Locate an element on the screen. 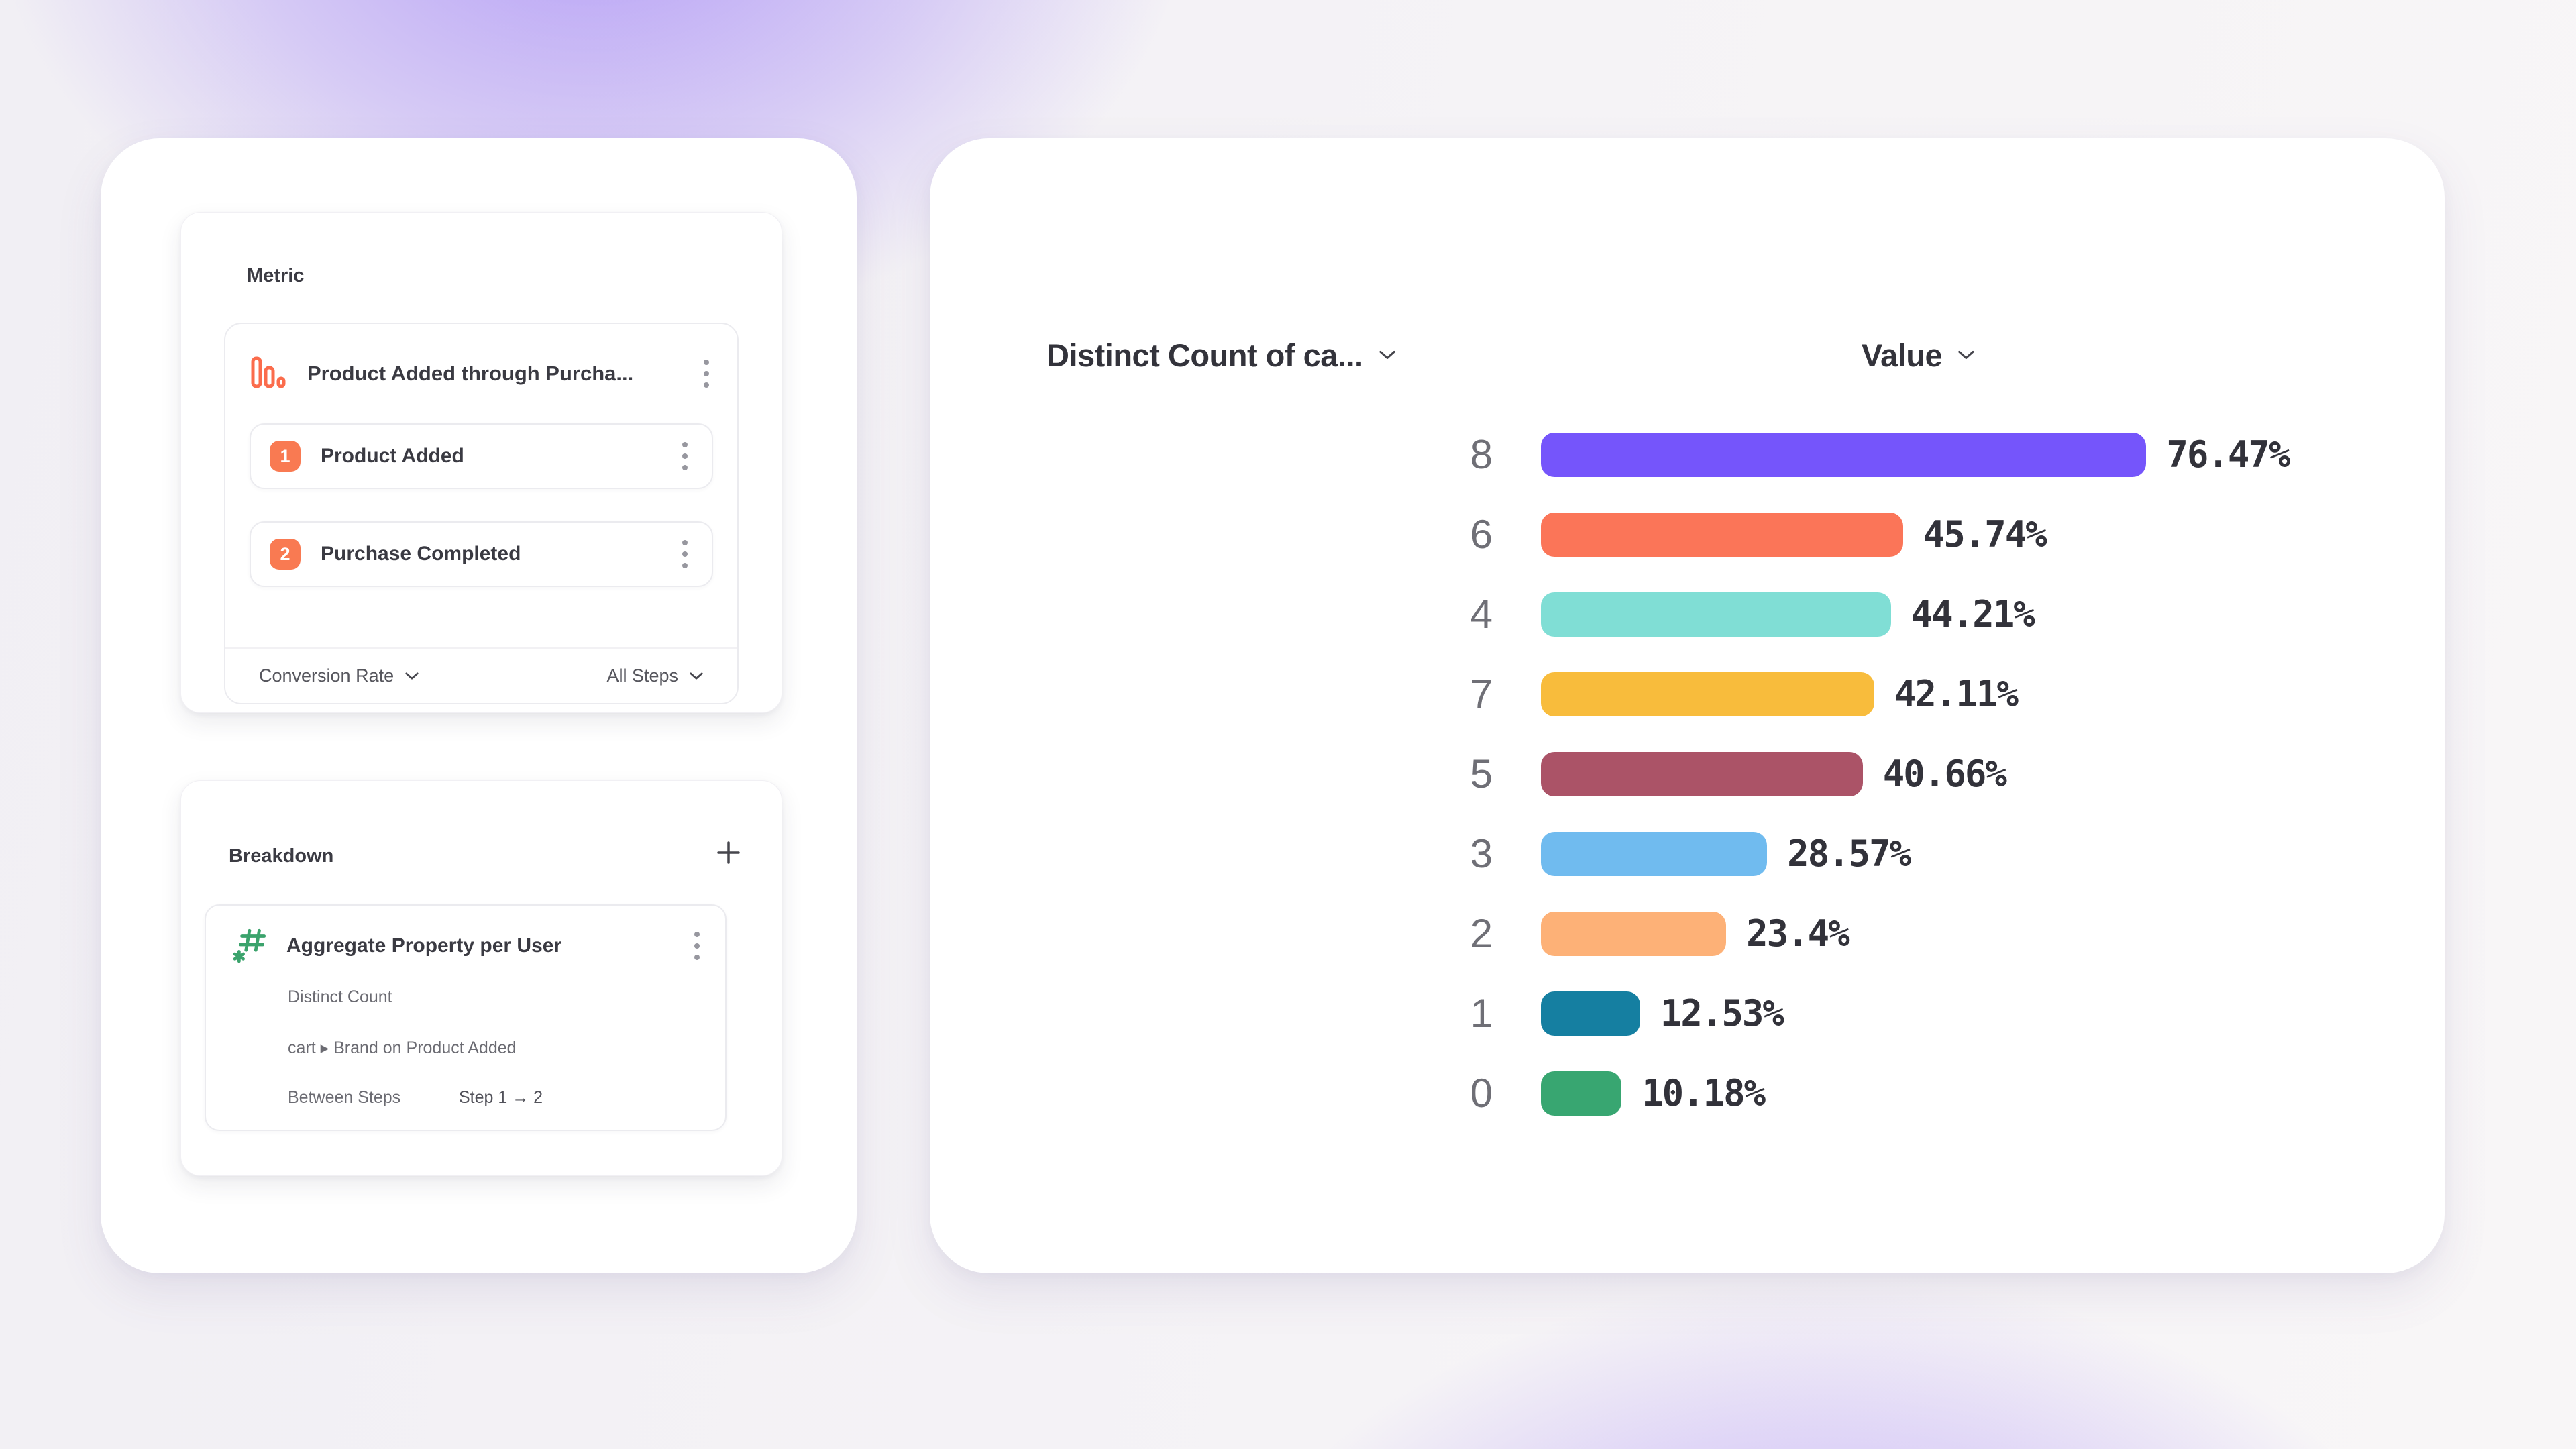  chart-row: 6 45.74% is located at coordinates (1687, 534).